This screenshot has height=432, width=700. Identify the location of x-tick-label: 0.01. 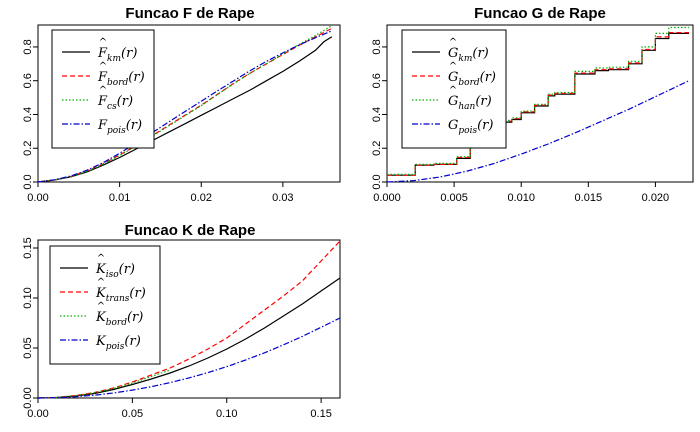
(119, 198).